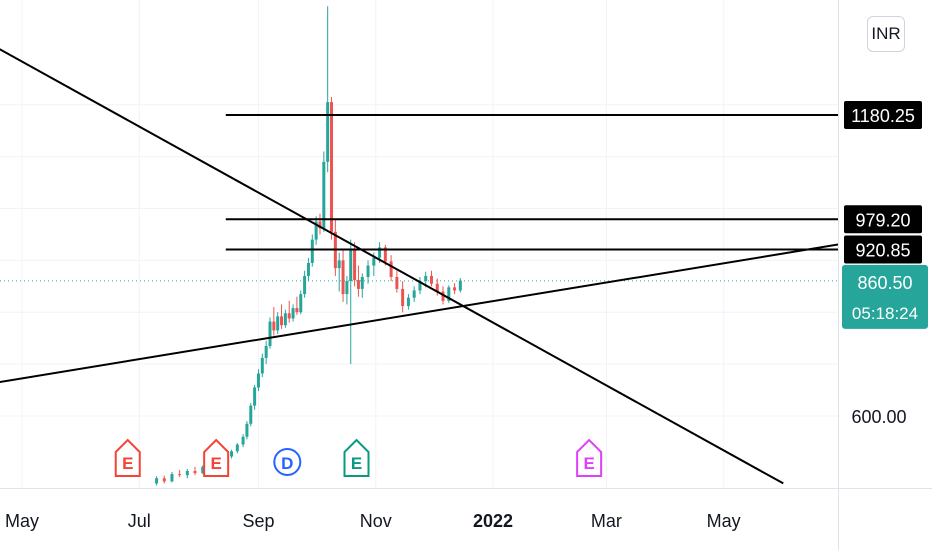 The width and height of the screenshot is (932, 555). I want to click on currency-label: INR, so click(886, 33).